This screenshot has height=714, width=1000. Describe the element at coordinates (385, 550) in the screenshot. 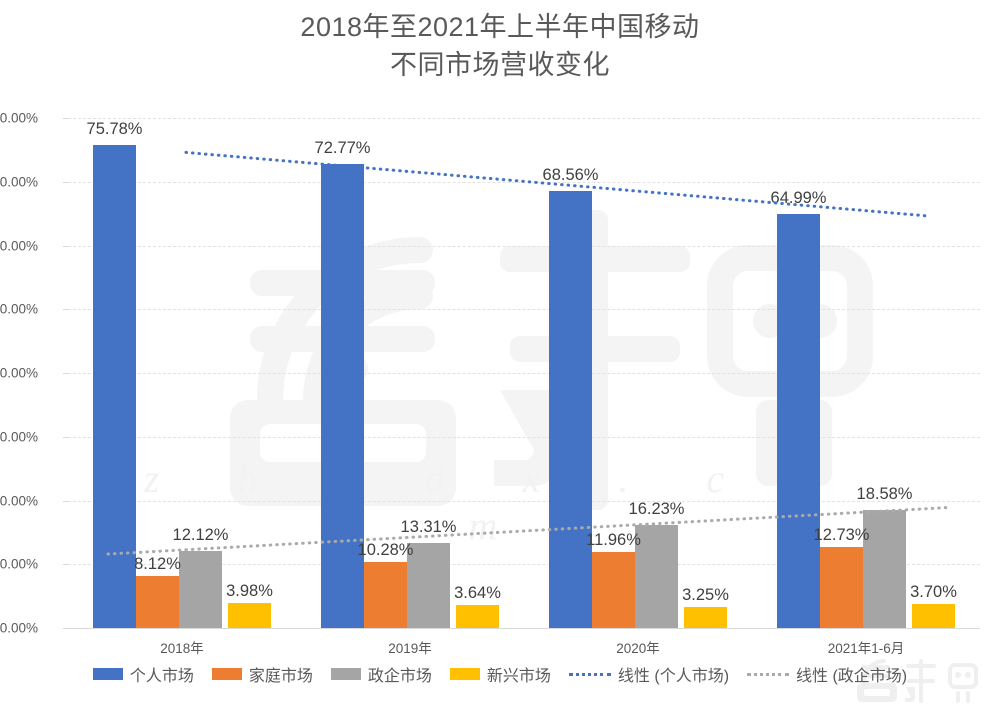

I see `data-label: 10.28%` at that location.